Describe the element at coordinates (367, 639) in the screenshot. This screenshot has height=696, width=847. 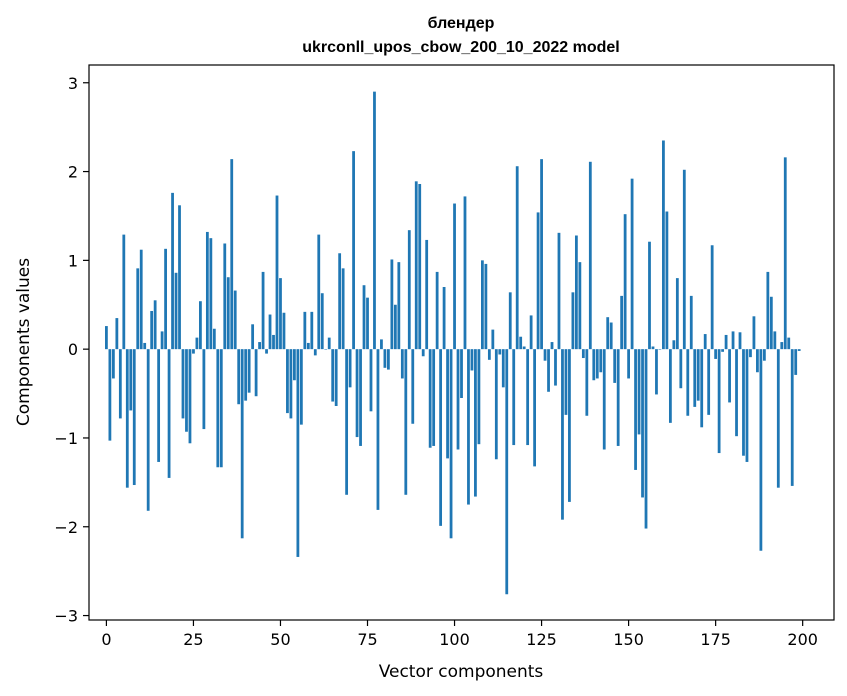
I see `x-tick-label: 75` at that location.